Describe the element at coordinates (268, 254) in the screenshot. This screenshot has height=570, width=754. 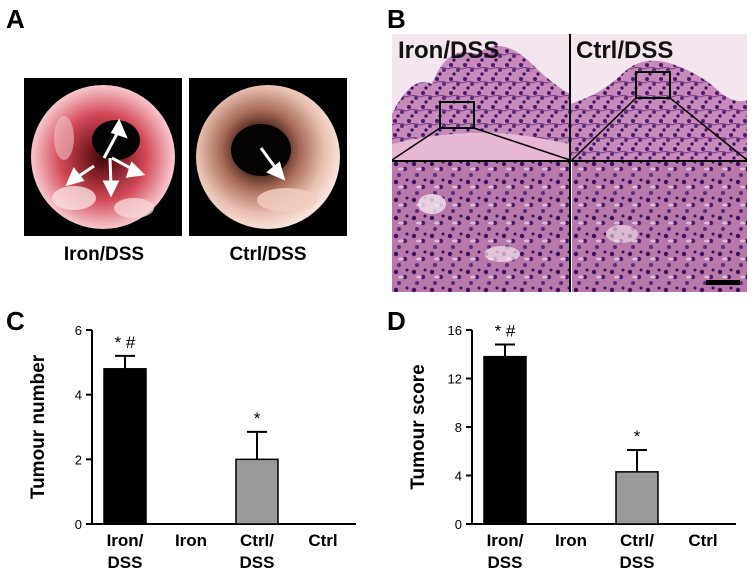
I see `caption-ctrl-dss: Ctrl/DSS` at that location.